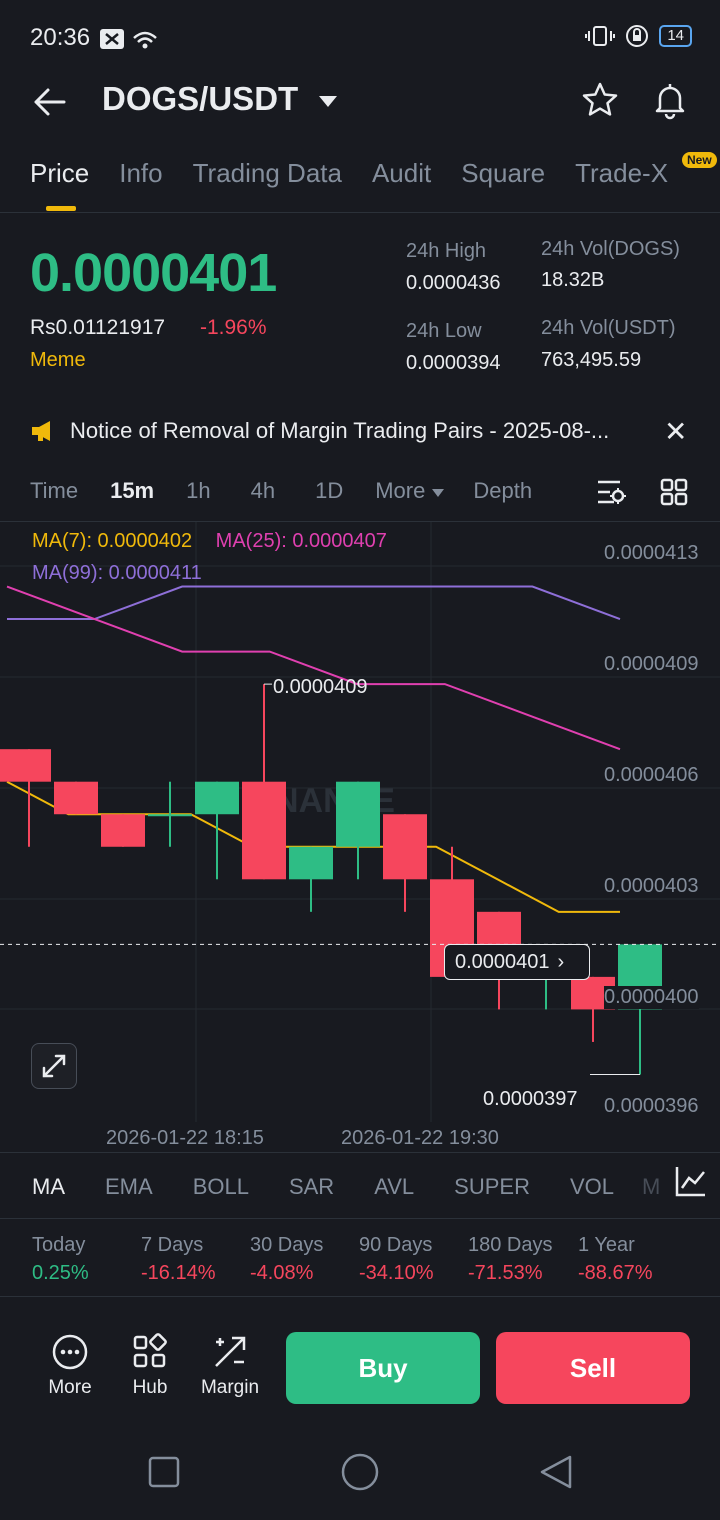  Describe the element at coordinates (172, 1245) in the screenshot. I see `perf-label: 7 Days` at that location.